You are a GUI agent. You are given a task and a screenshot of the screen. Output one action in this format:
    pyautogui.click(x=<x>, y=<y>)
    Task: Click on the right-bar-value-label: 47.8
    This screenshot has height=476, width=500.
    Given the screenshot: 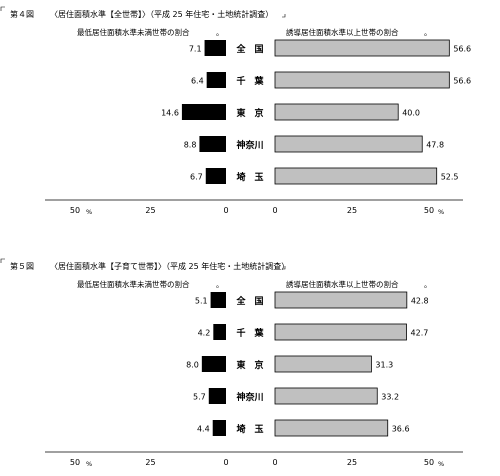 What is the action you would take?
    pyautogui.click(x=435, y=145)
    